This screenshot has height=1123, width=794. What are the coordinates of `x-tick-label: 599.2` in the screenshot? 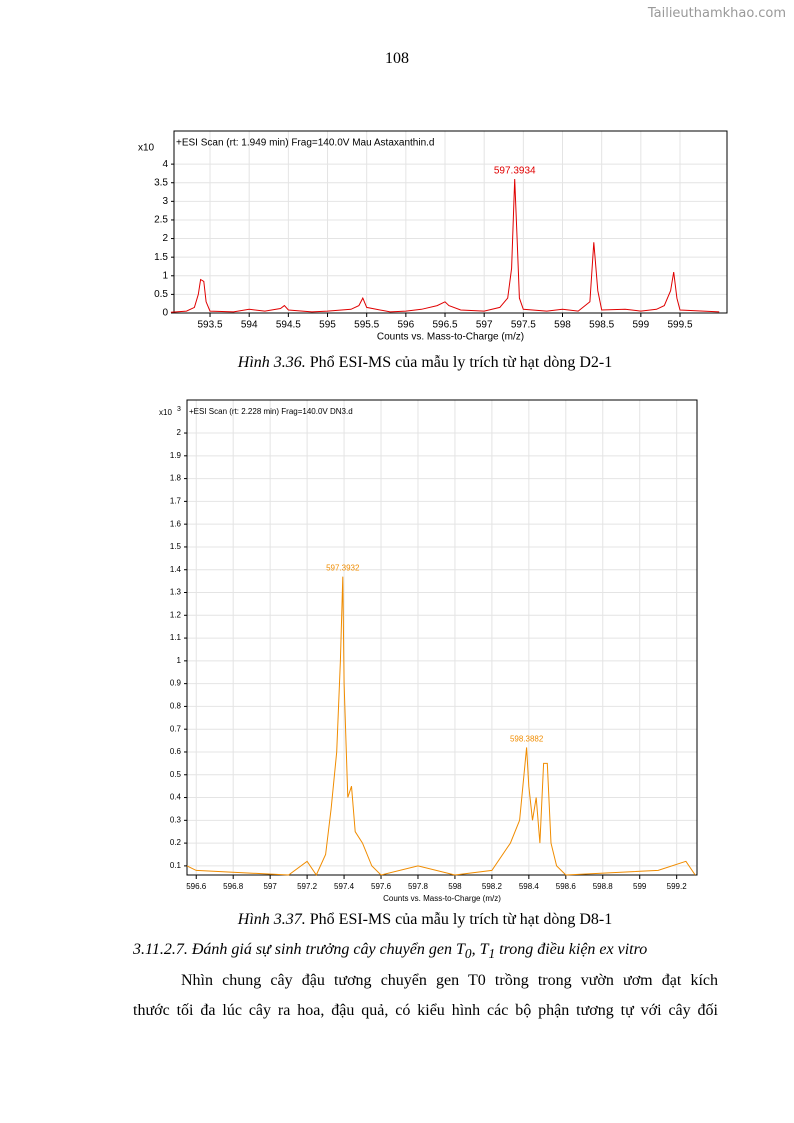 It's located at (677, 886).